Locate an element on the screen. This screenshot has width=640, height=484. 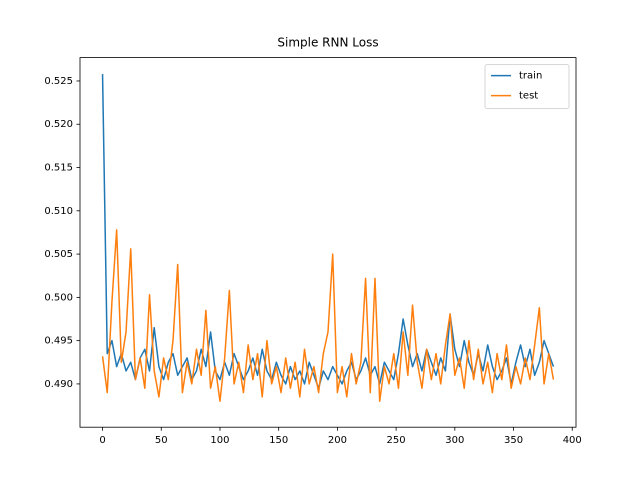
x-tick-label: 400 is located at coordinates (572, 440).